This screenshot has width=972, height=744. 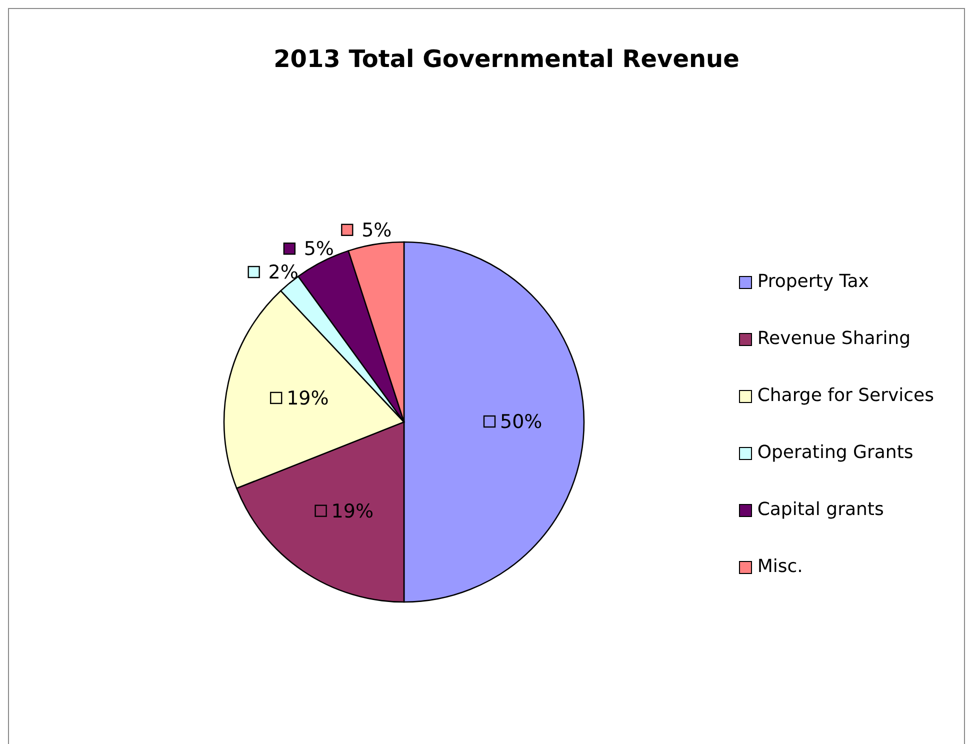 I want to click on legend-label: Property Tax, so click(x=813, y=281).